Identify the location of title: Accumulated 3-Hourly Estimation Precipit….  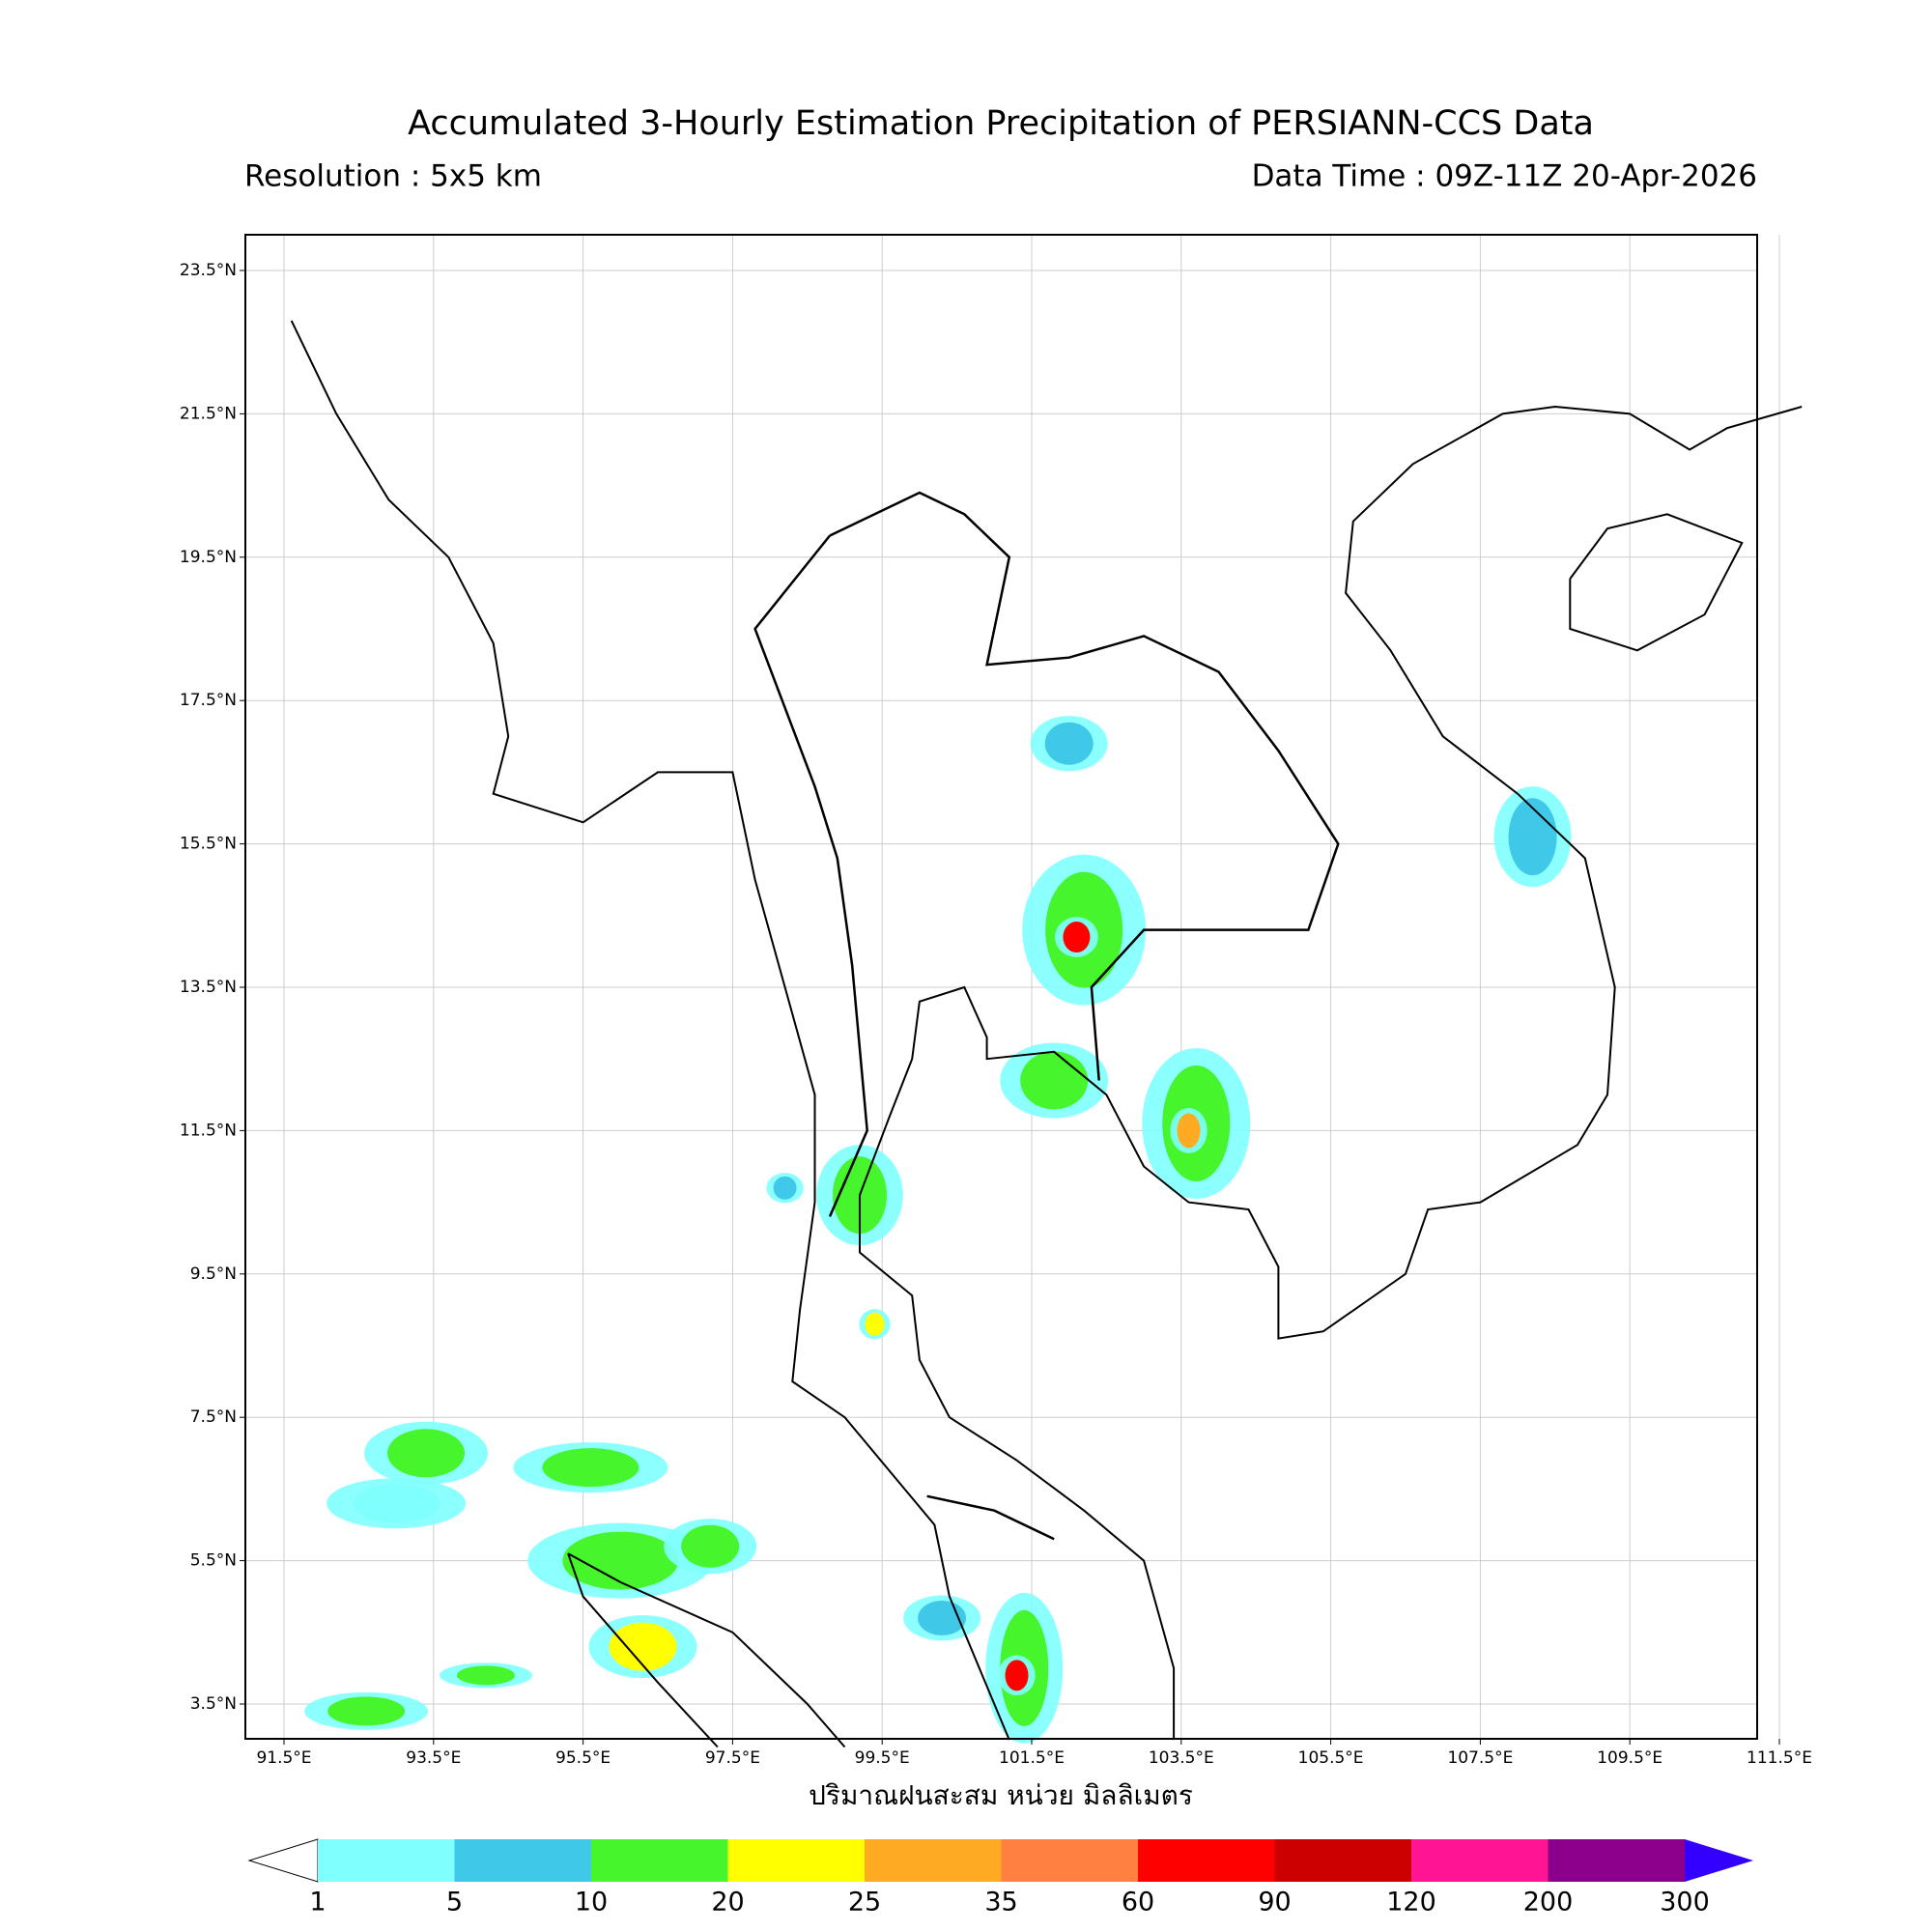
(1001, 123).